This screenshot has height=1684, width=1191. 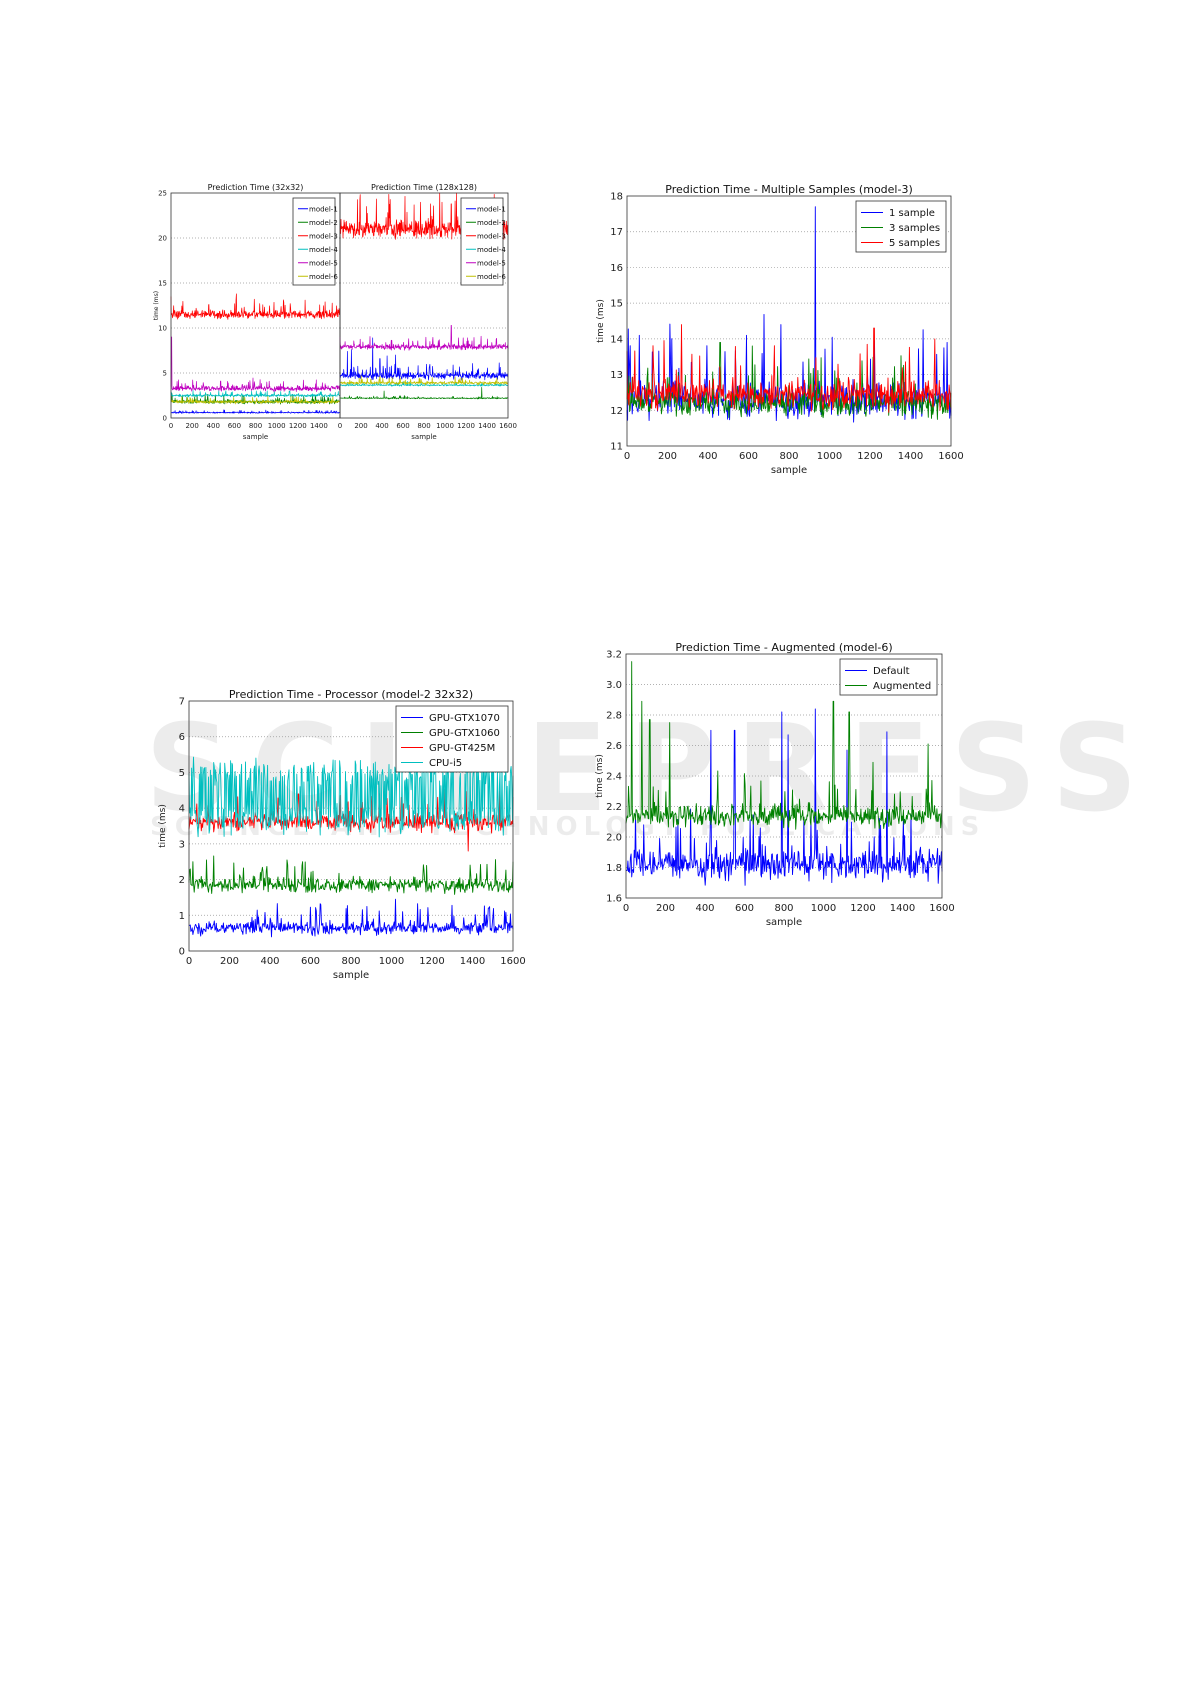 I want to click on y-tick-label: 25, so click(x=162, y=193).